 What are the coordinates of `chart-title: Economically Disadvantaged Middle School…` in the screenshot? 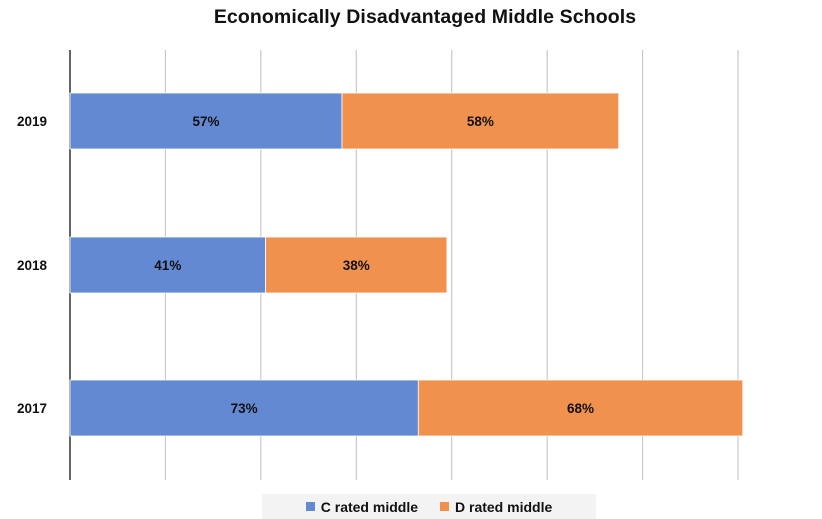 It's located at (425, 17).